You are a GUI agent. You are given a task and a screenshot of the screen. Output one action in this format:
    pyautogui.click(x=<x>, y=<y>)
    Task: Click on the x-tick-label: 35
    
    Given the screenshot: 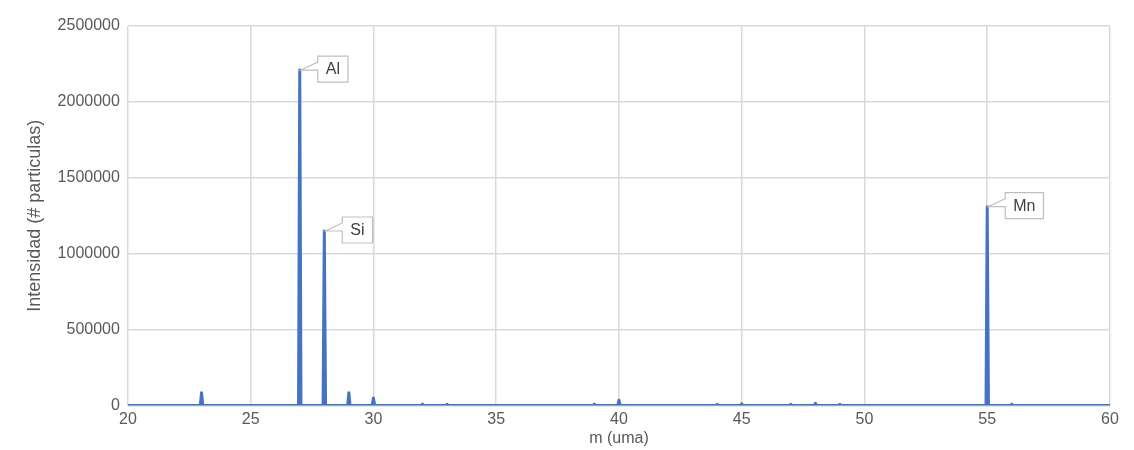 What is the action you would take?
    pyautogui.click(x=496, y=418)
    